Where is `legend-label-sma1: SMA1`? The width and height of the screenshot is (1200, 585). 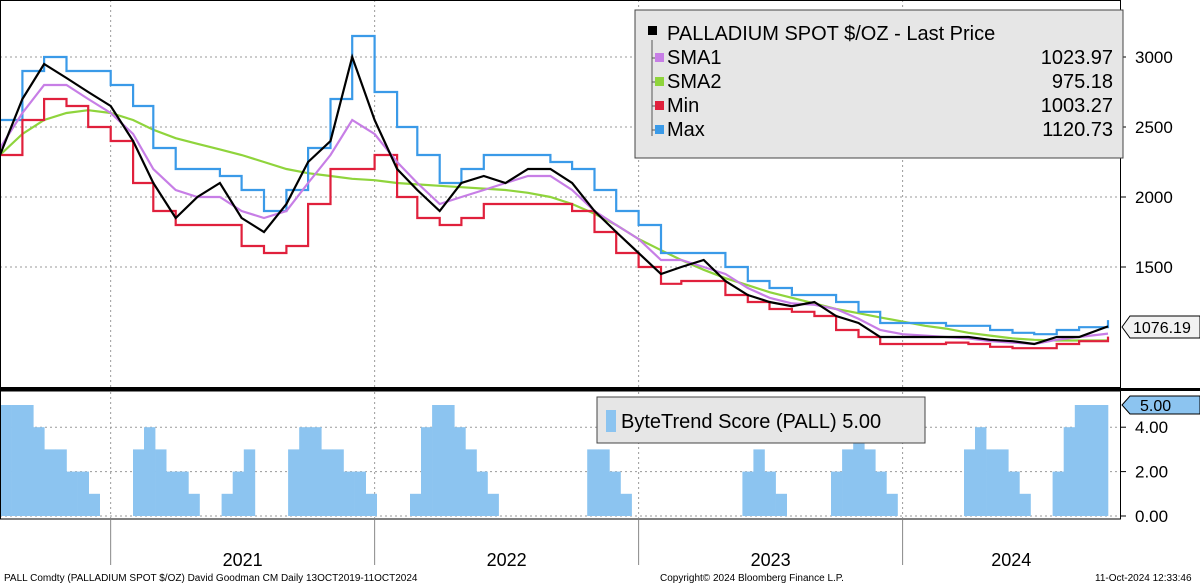
legend-label-sma1: SMA1 is located at coordinates (694, 58).